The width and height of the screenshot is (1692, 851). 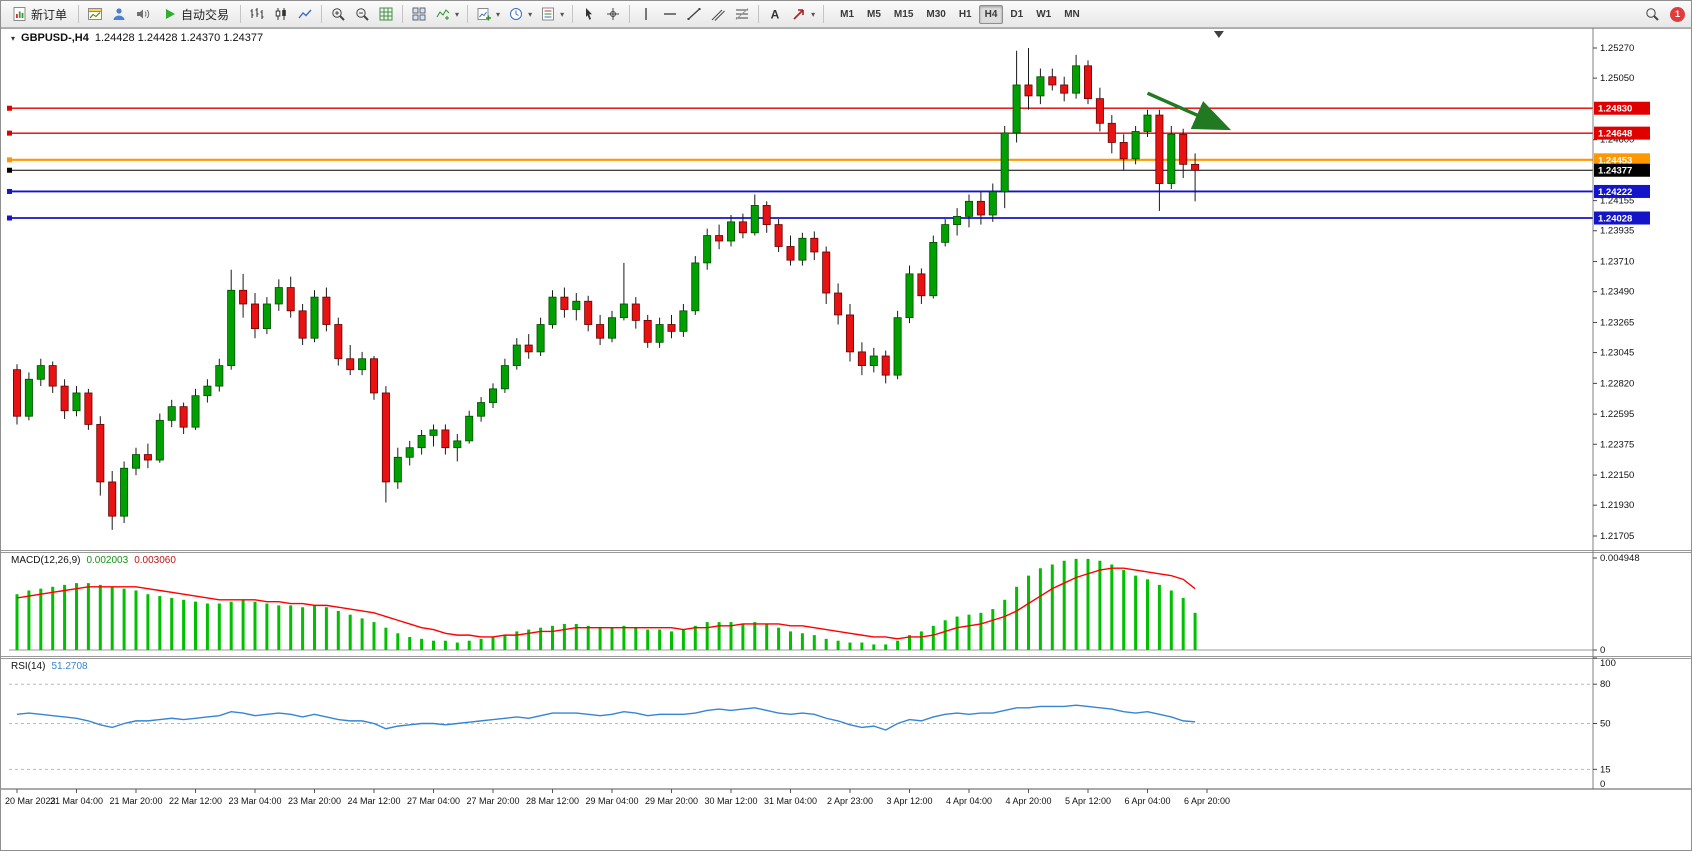 I want to click on timeframe-H1: H1, so click(x=965, y=14).